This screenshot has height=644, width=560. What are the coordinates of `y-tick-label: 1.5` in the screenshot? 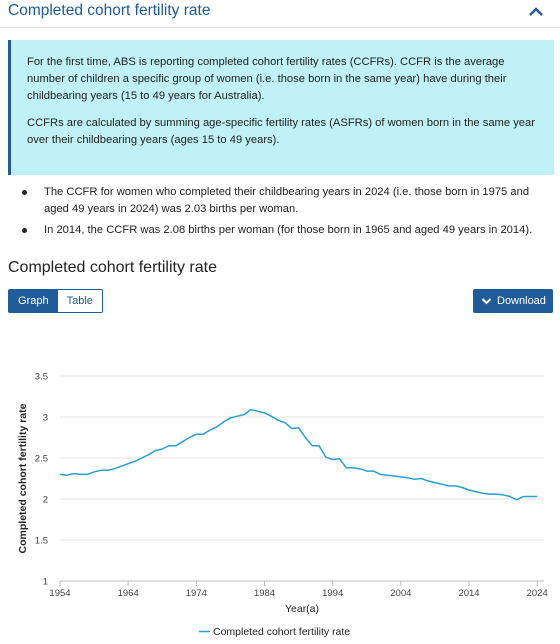 It's located at (41, 541).